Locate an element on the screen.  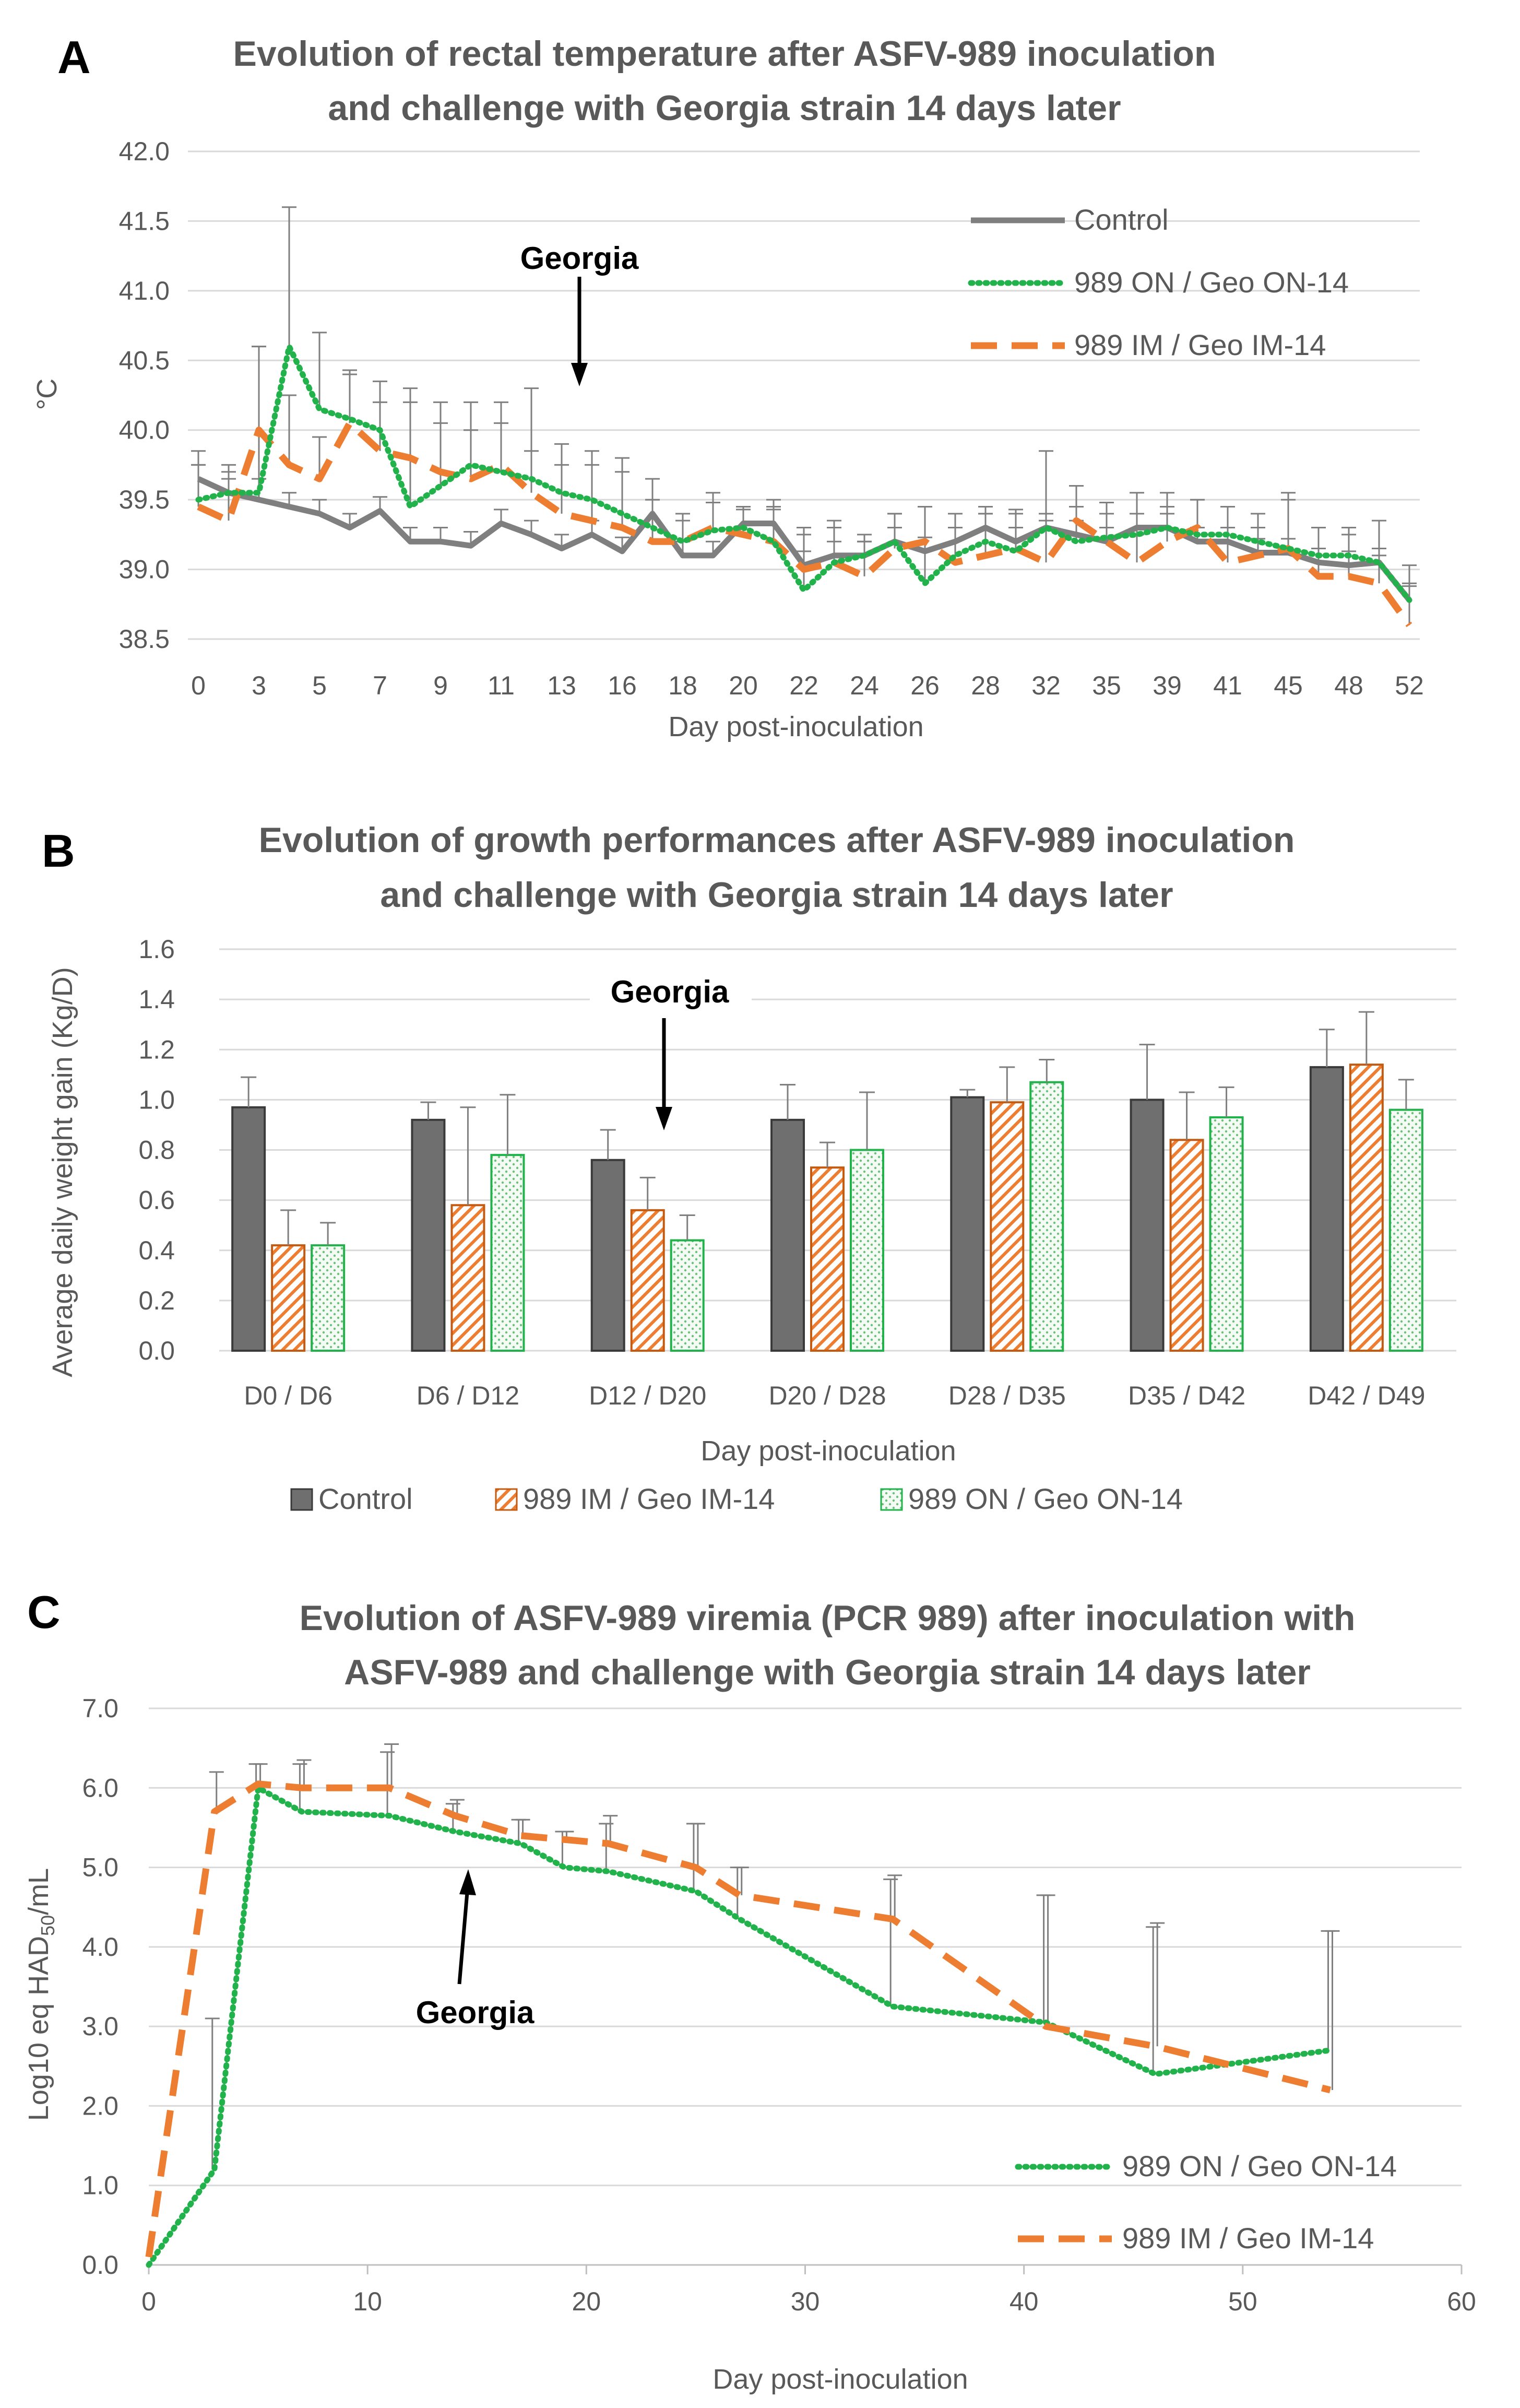
panel-b-y-tick-label: 0.0 is located at coordinates (156, 1350).